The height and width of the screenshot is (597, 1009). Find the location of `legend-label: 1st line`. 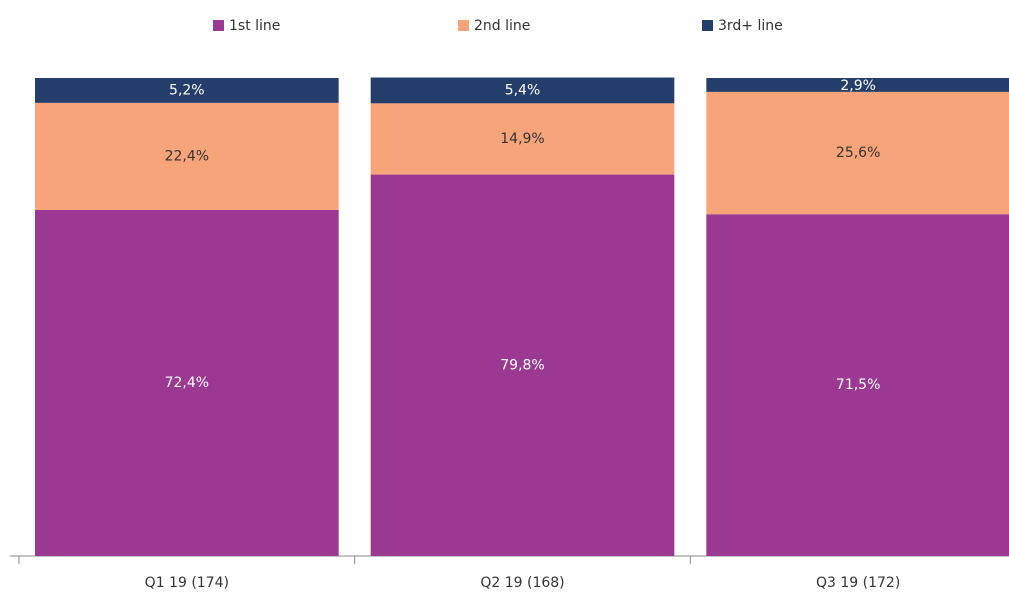

legend-label: 1st line is located at coordinates (254, 26).